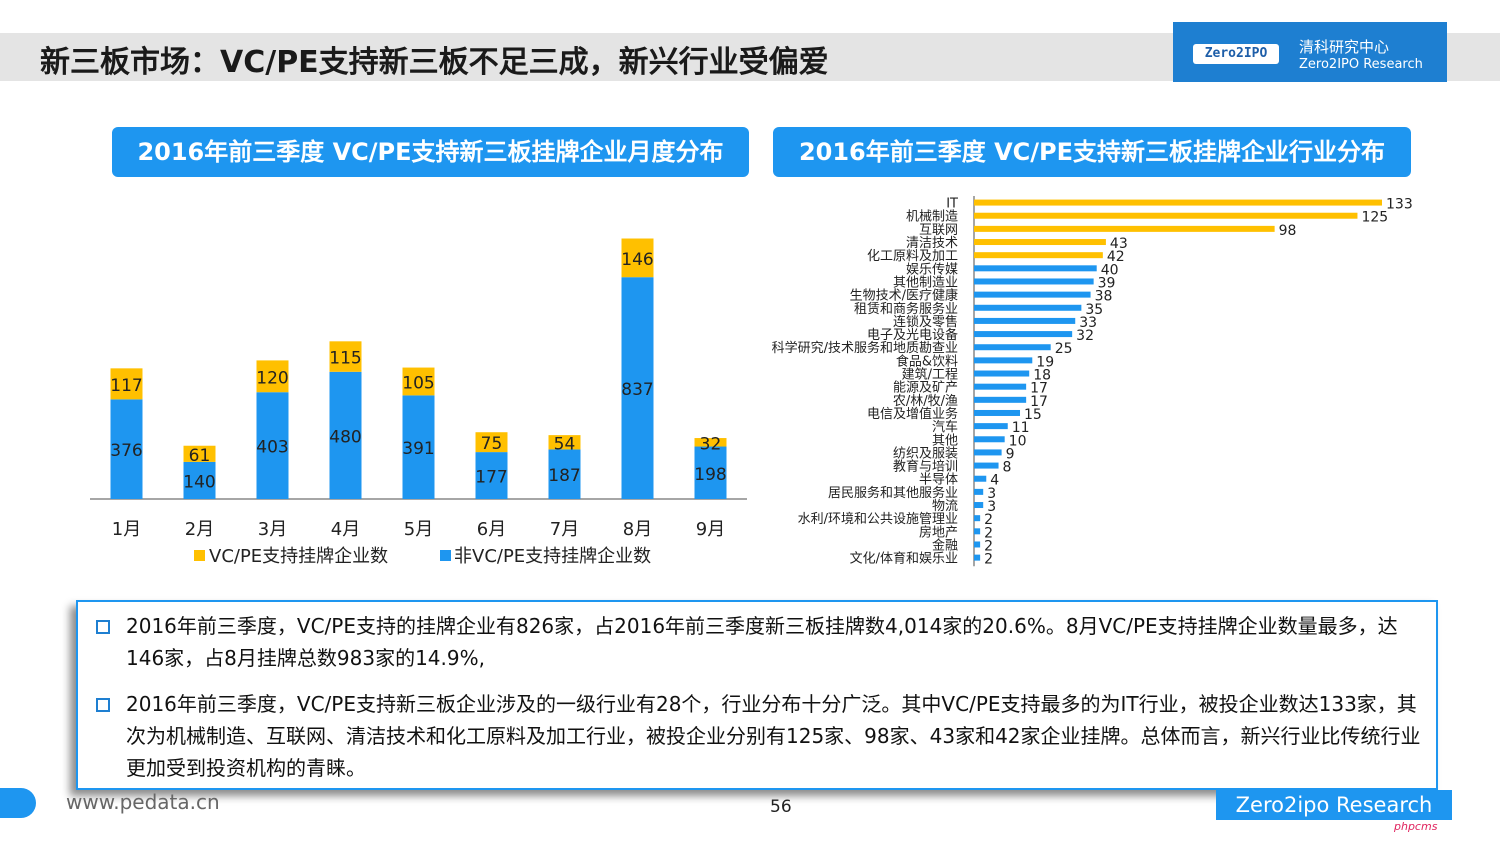  I want to click on x-tick-label: 2月, so click(199, 529).